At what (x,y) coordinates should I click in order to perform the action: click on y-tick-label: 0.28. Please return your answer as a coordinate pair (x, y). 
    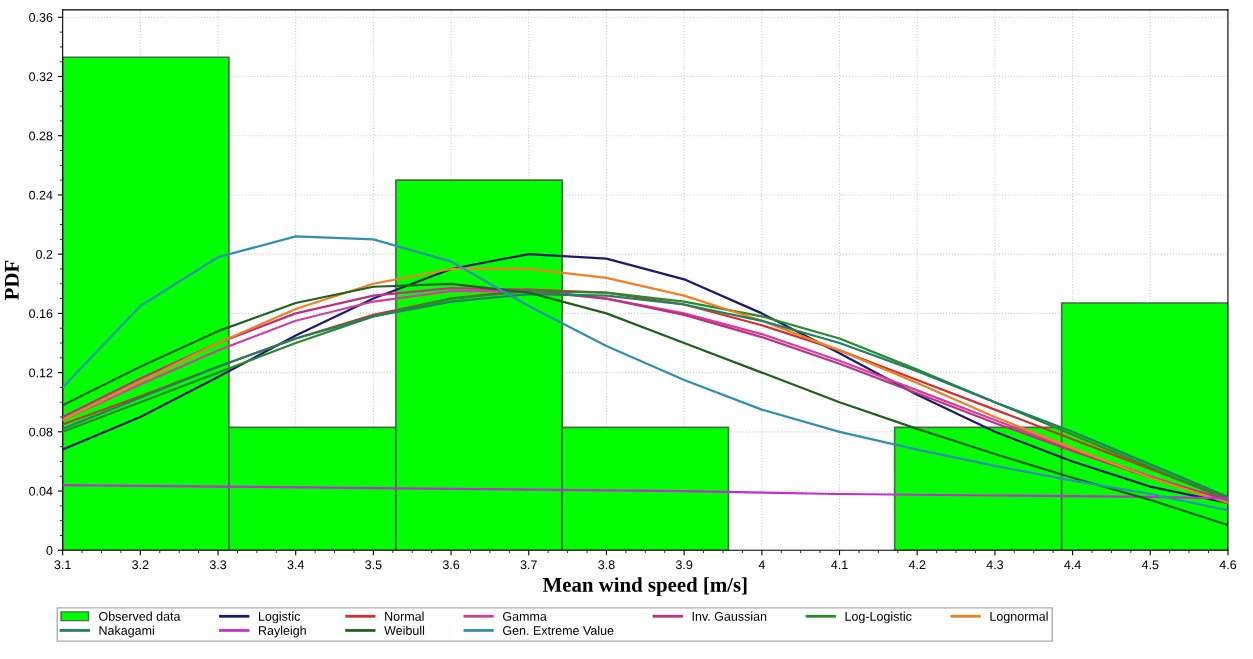
    Looking at the image, I should click on (41, 136).